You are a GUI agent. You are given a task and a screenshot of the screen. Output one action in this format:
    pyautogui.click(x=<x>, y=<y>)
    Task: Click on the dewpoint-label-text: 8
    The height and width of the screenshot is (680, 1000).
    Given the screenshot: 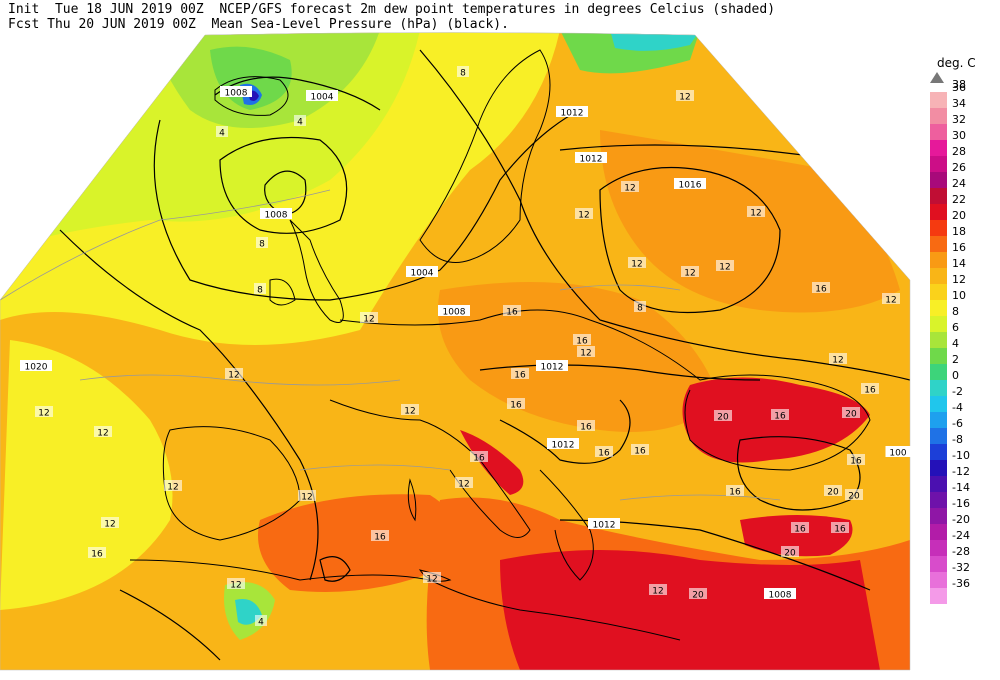 What is the action you would take?
    pyautogui.click(x=463, y=74)
    